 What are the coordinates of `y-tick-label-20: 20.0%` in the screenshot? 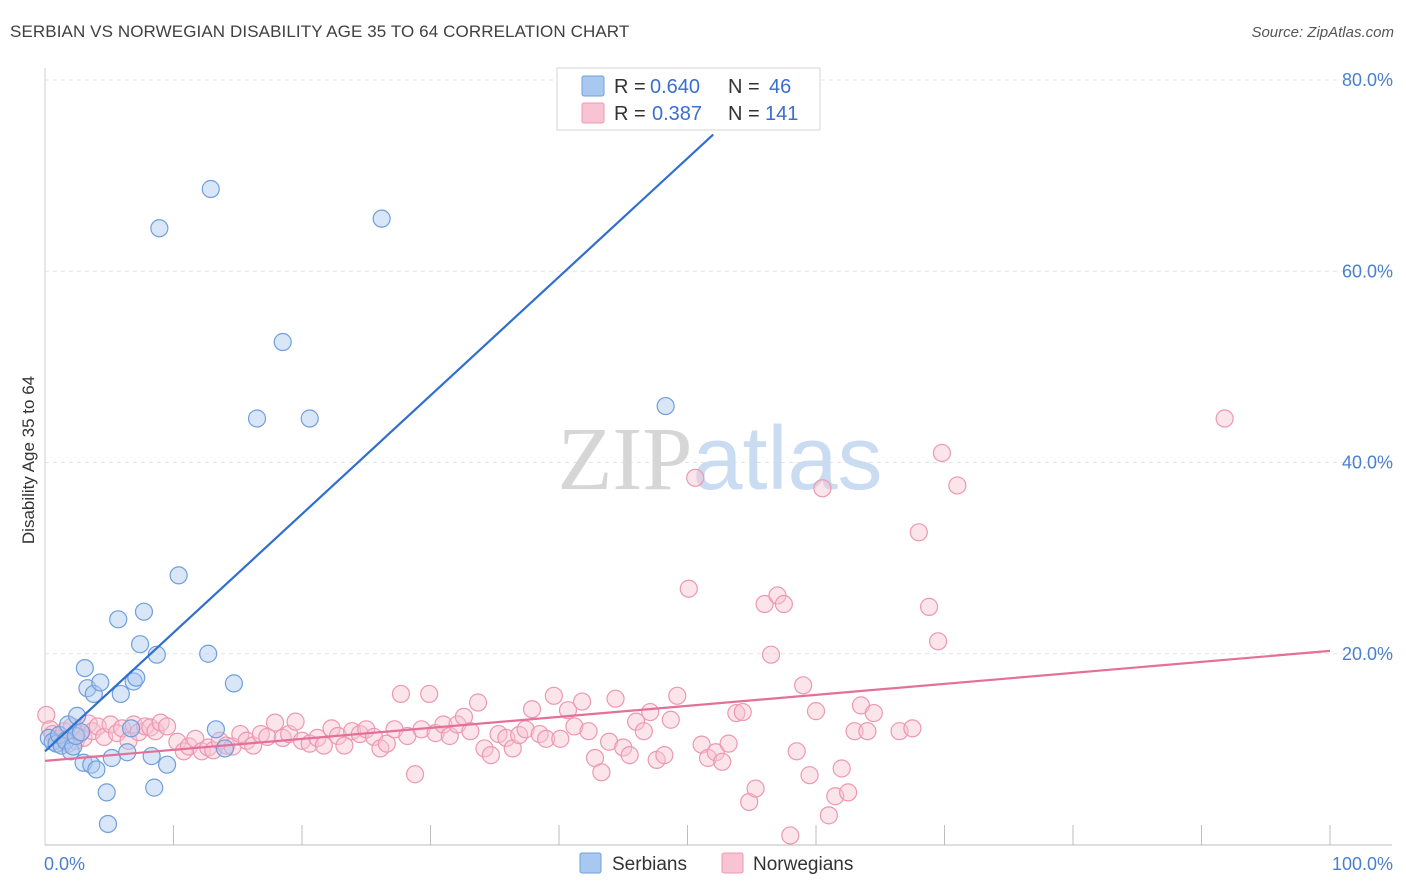 It's located at (1367, 654).